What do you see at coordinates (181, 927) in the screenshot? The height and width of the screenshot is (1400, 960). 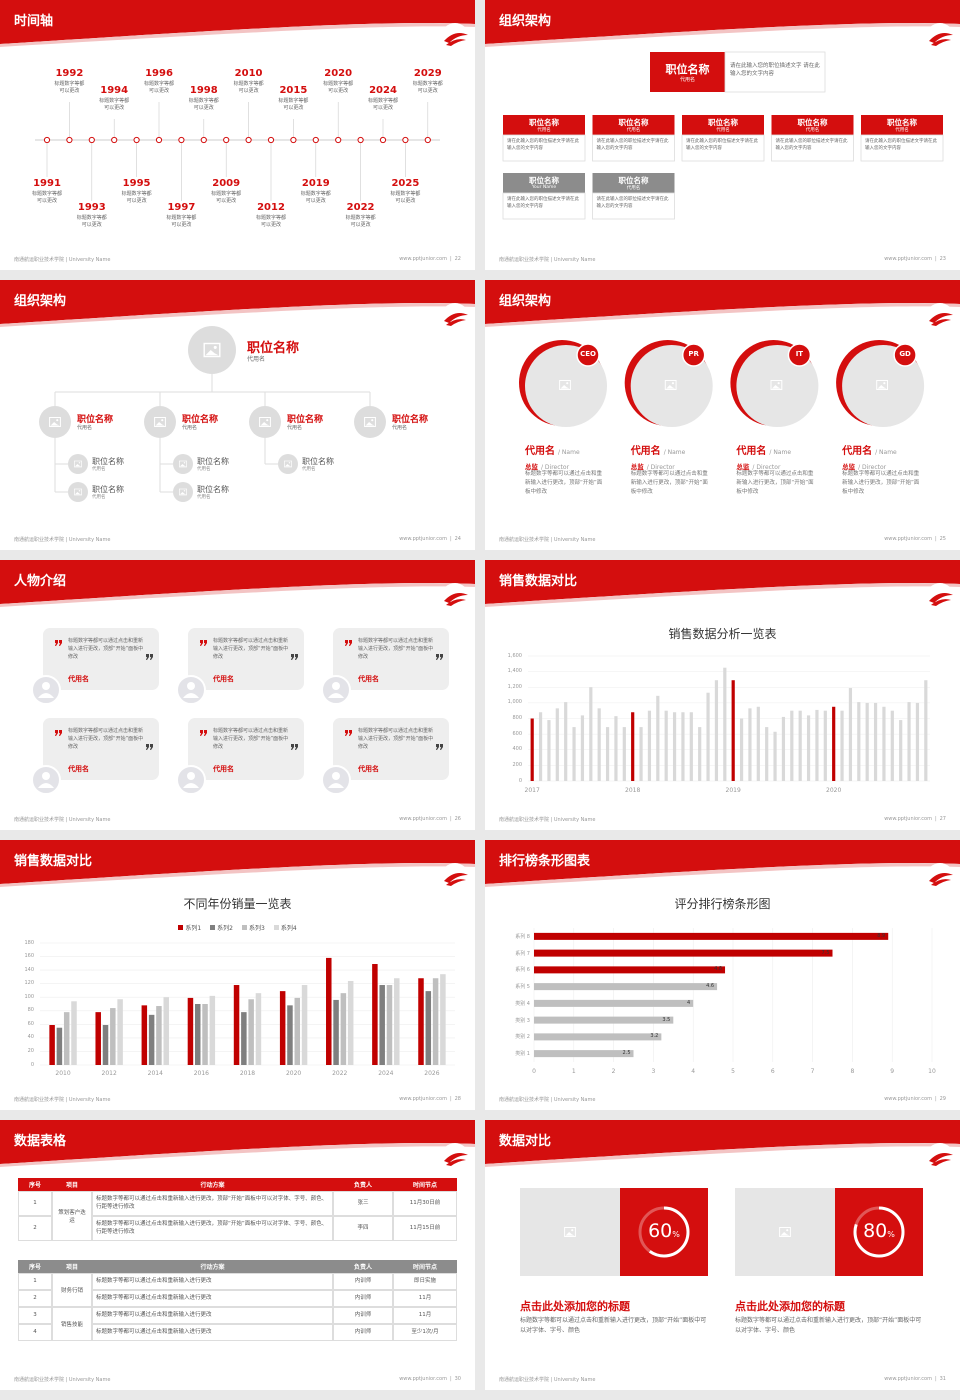 I see `legend-swatch` at bounding box center [181, 927].